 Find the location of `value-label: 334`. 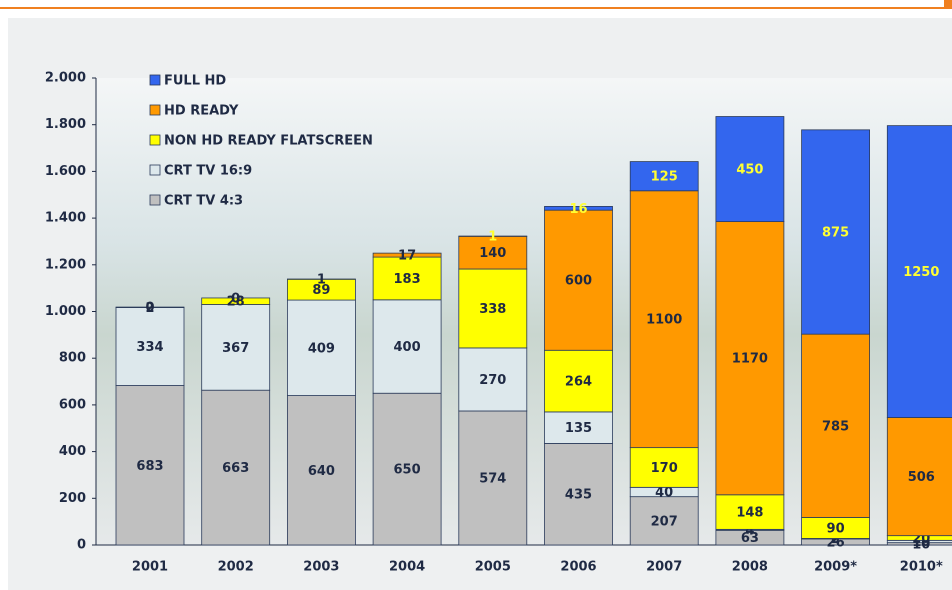

value-label: 334 is located at coordinates (149, 347).